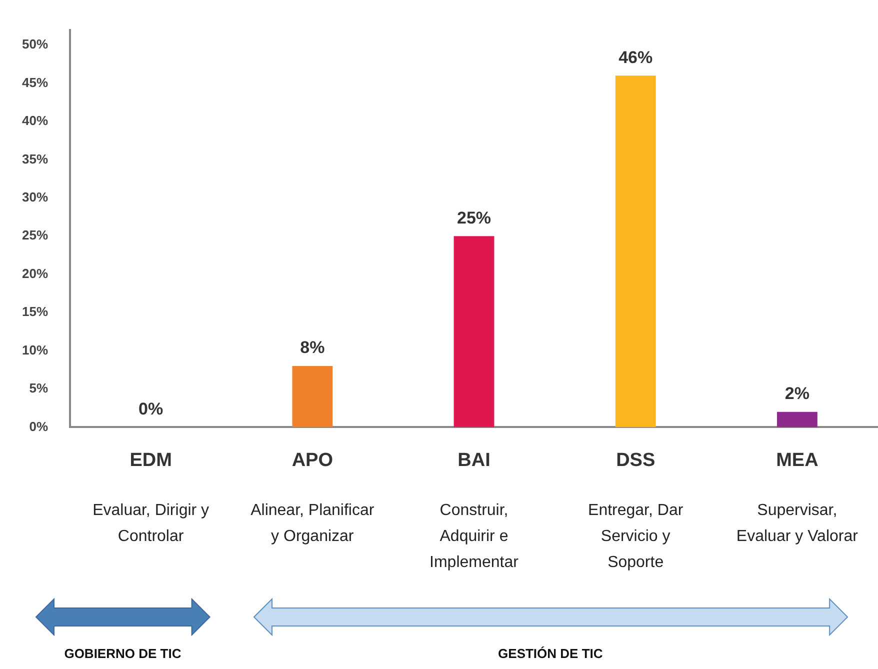  What do you see at coordinates (35, 197) in the screenshot?
I see `y-tick-label: 30%` at bounding box center [35, 197].